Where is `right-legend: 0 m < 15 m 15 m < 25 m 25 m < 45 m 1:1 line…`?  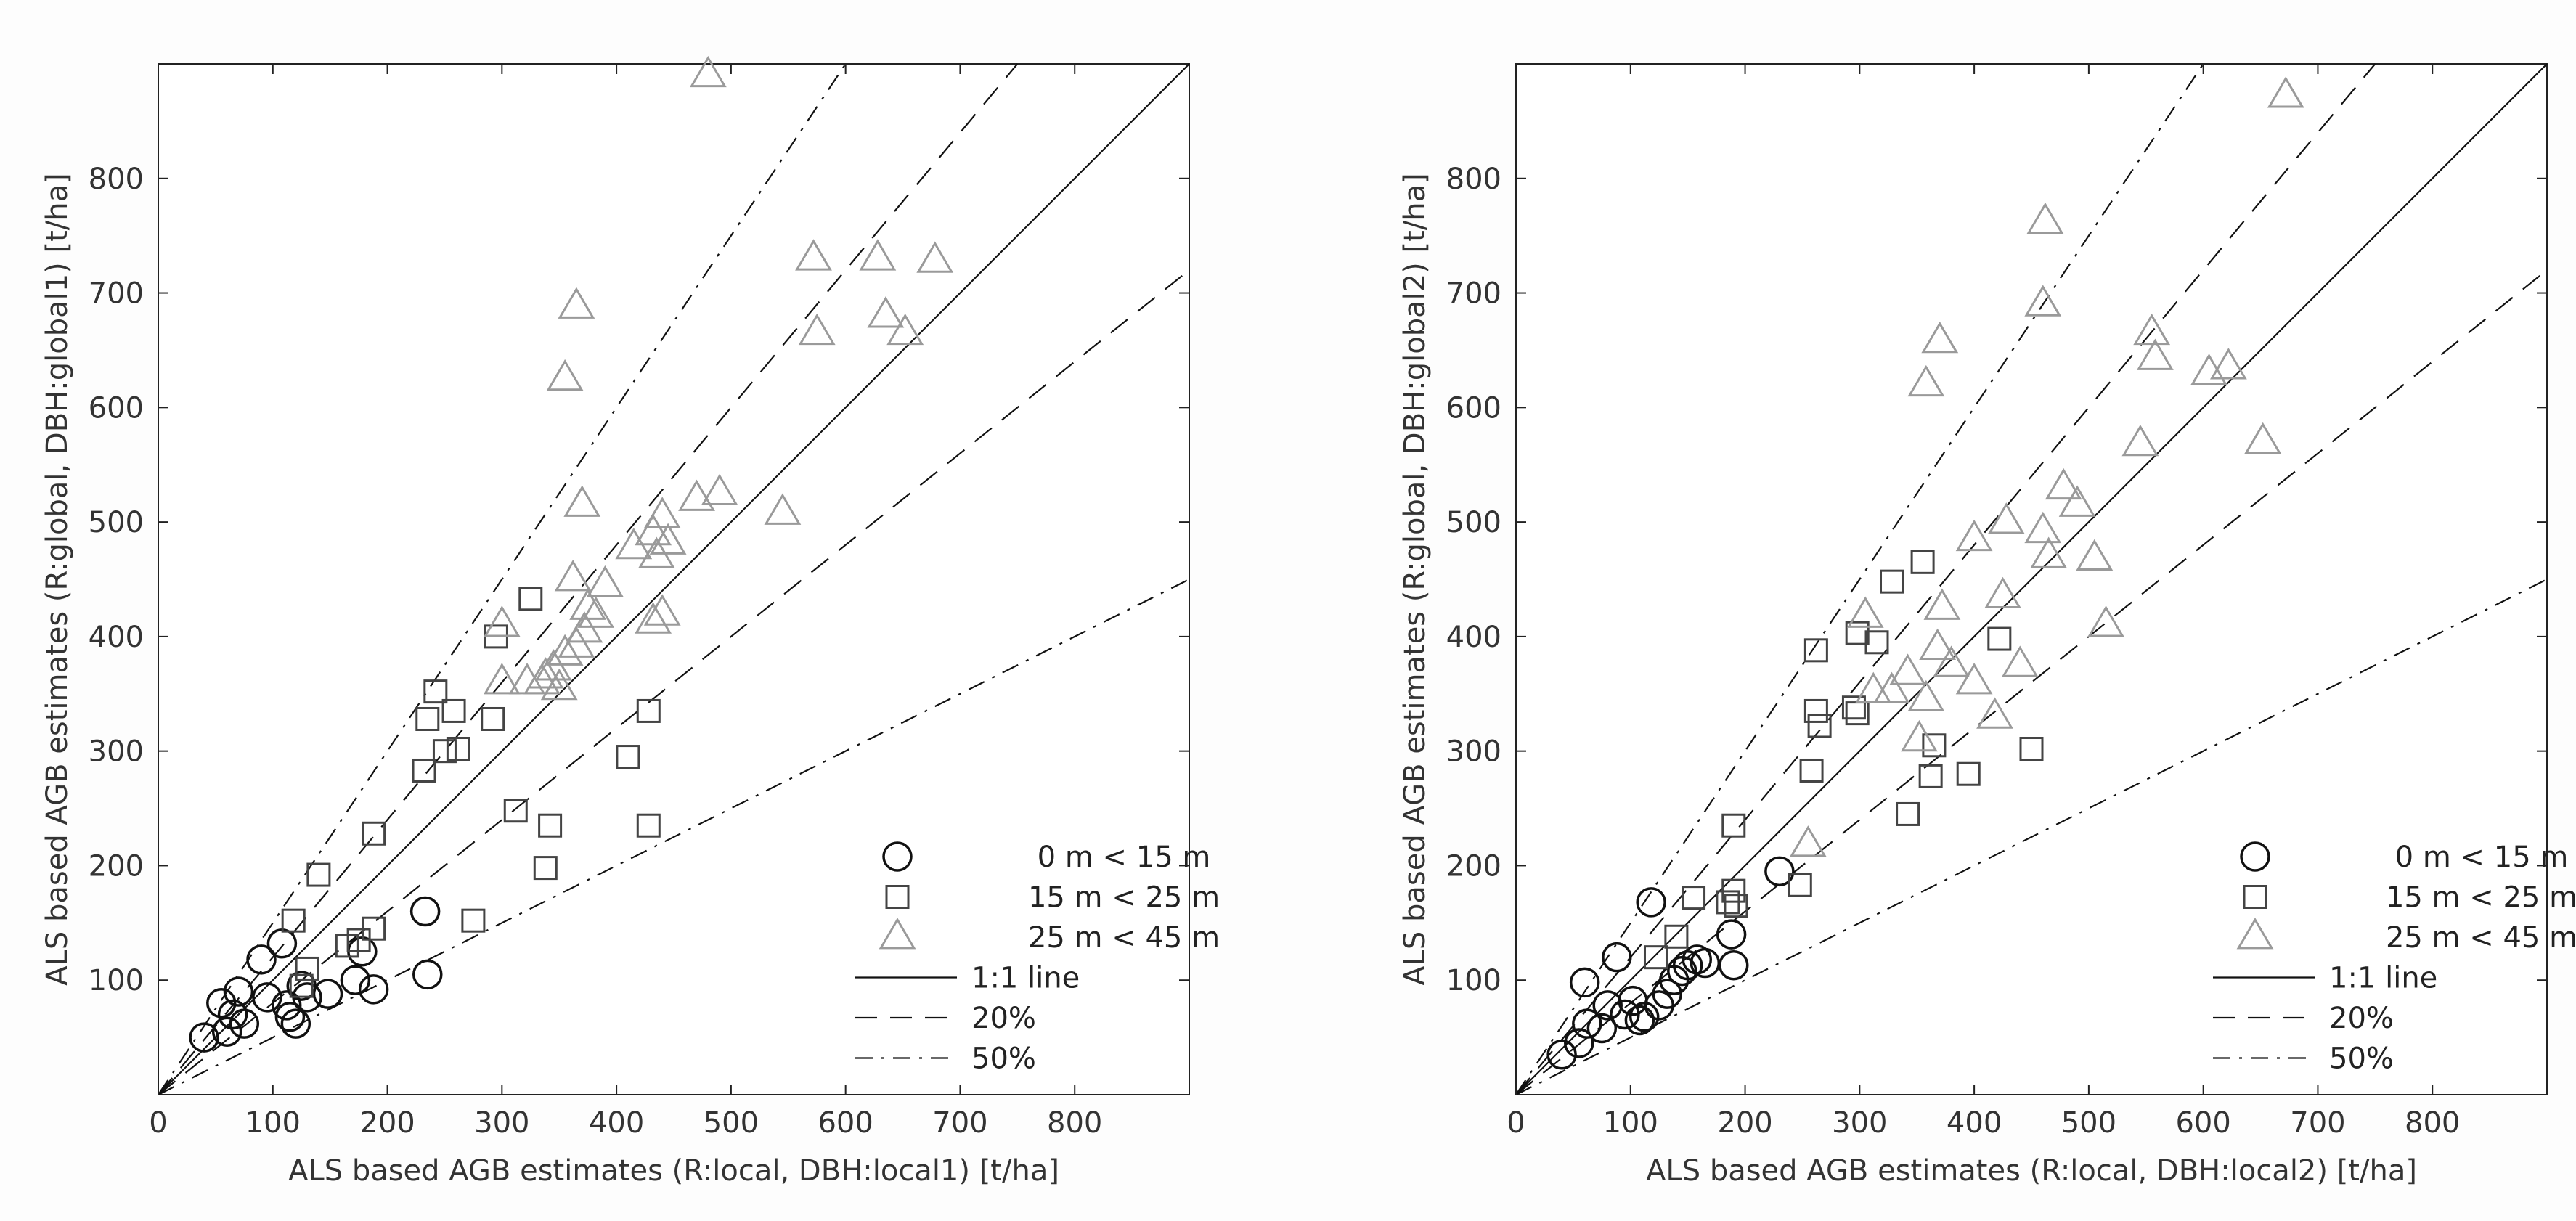
right-legend: 0 m < 15 m 15 m < 25 m 25 m < 45 m 1:1 line… is located at coordinates (2394, 958).